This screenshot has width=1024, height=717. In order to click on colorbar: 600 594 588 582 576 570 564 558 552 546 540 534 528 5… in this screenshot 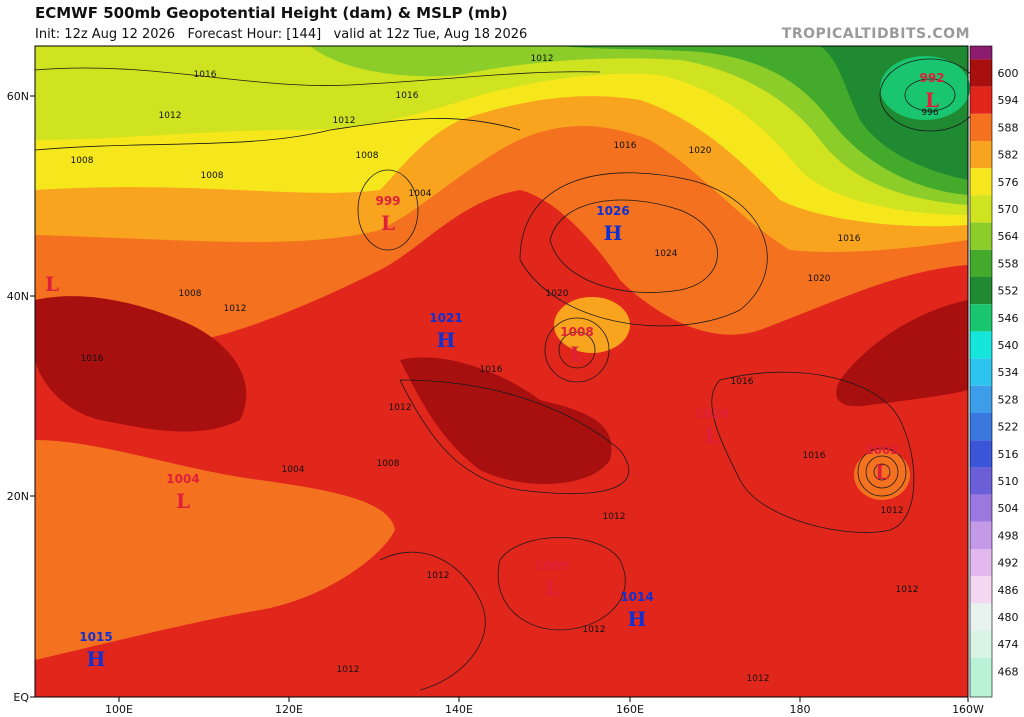, I will do `click(994, 371)`.